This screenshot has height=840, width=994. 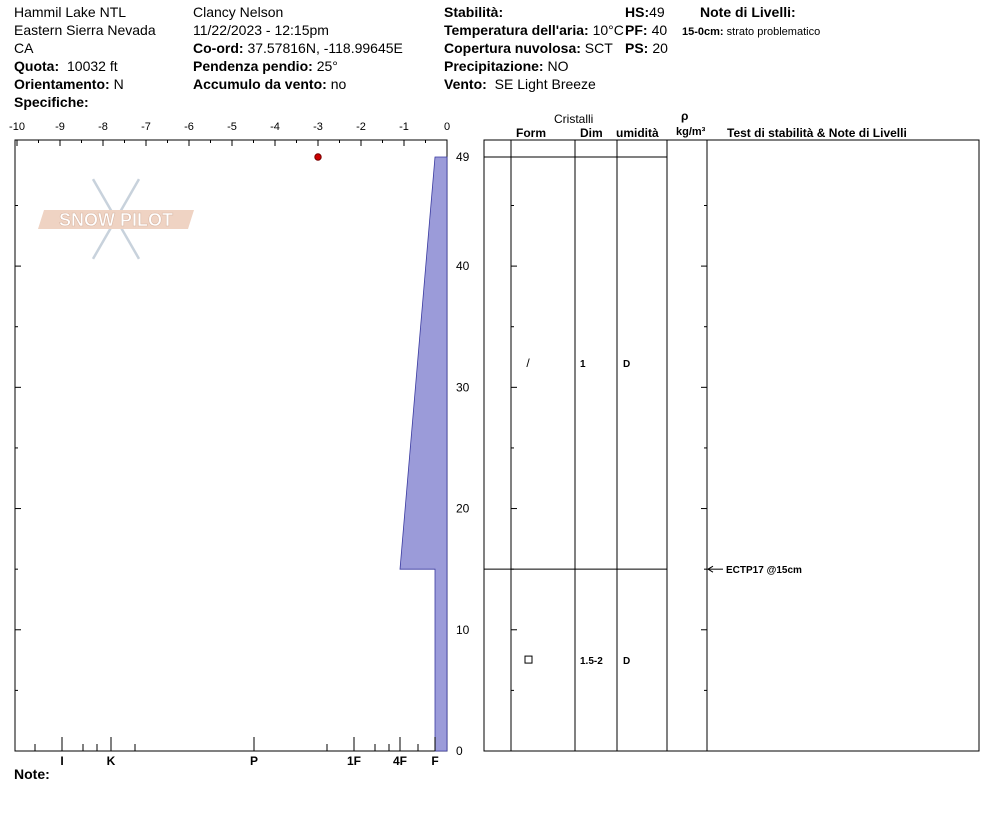 What do you see at coordinates (494, 66) in the screenshot?
I see `precip-label: Precipitazione:` at bounding box center [494, 66].